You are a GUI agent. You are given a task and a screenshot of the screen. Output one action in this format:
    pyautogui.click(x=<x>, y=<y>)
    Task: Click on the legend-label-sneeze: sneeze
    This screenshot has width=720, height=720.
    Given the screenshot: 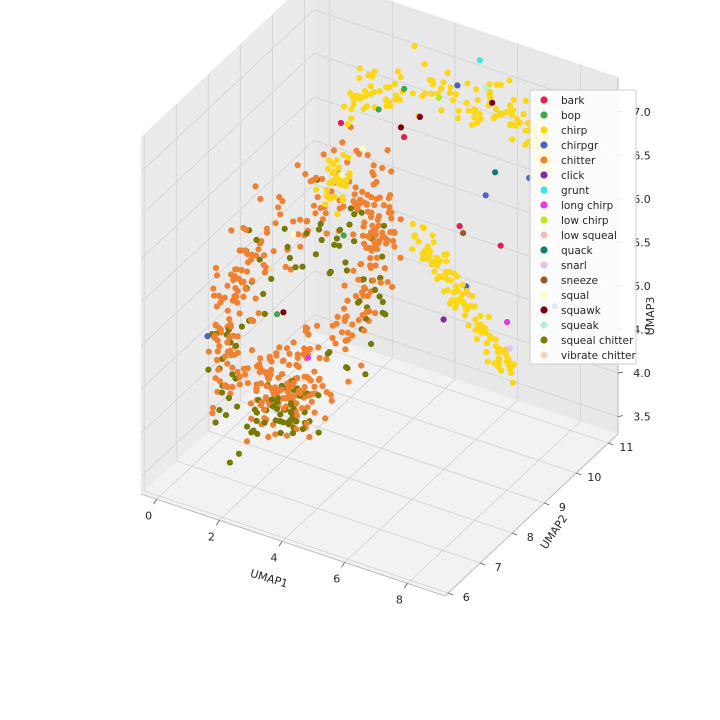 What is the action you would take?
    pyautogui.click(x=579, y=281)
    